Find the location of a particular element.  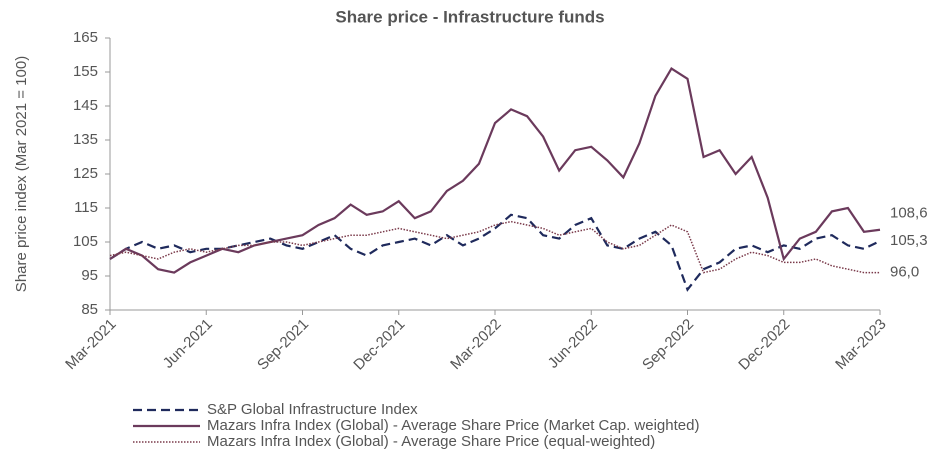

x-tick-label: Dec-2022 is located at coordinates (764, 345).